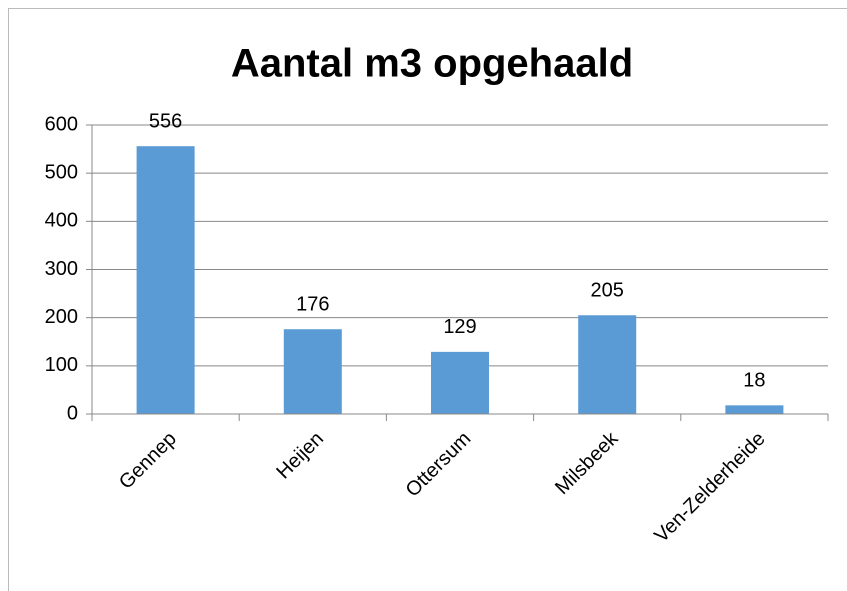  Describe the element at coordinates (72, 413) in the screenshot. I see `y-tick-label: 0` at that location.